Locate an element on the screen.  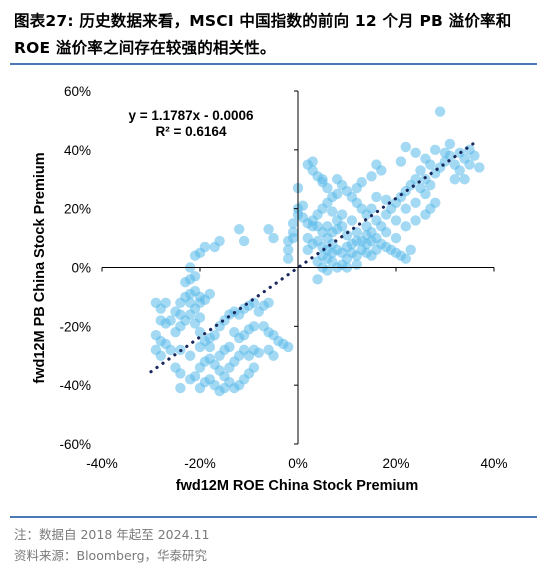
source-note: 资料来源：Bloomberg，华泰研究 is located at coordinates (110, 555).